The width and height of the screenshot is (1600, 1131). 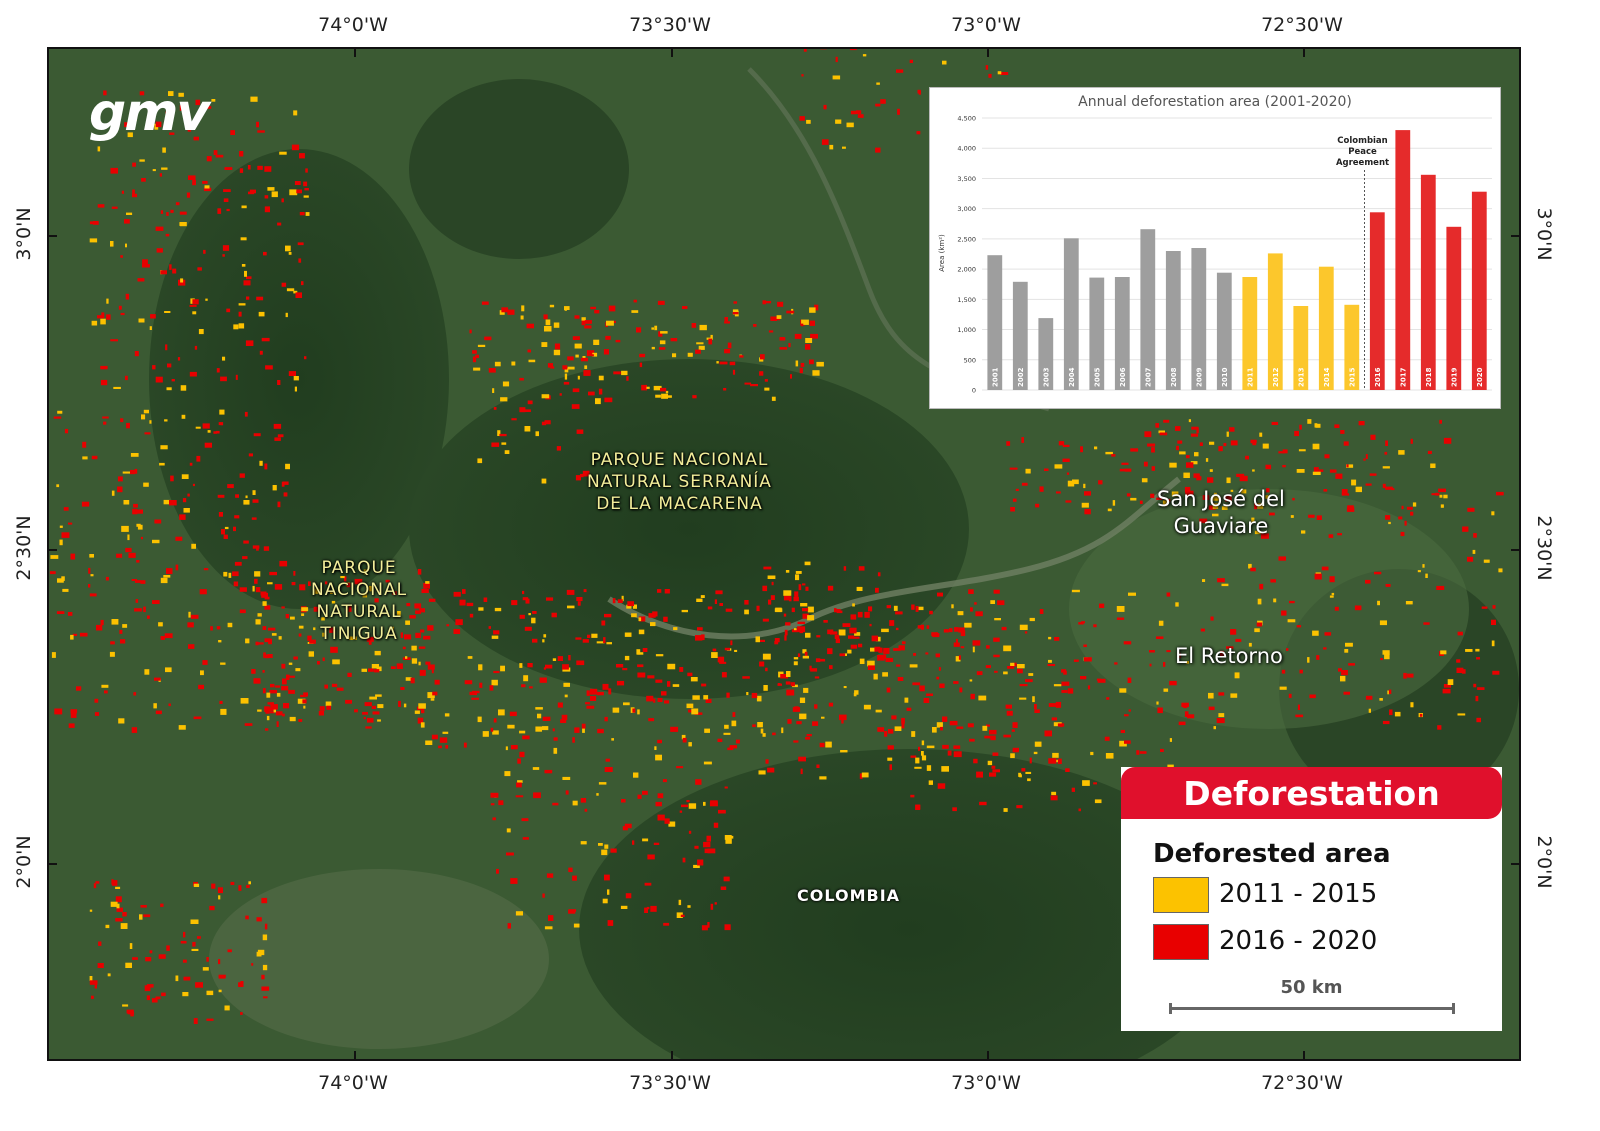 I want to click on lat-label-left-2: 2°30'N, so click(x=24, y=548).